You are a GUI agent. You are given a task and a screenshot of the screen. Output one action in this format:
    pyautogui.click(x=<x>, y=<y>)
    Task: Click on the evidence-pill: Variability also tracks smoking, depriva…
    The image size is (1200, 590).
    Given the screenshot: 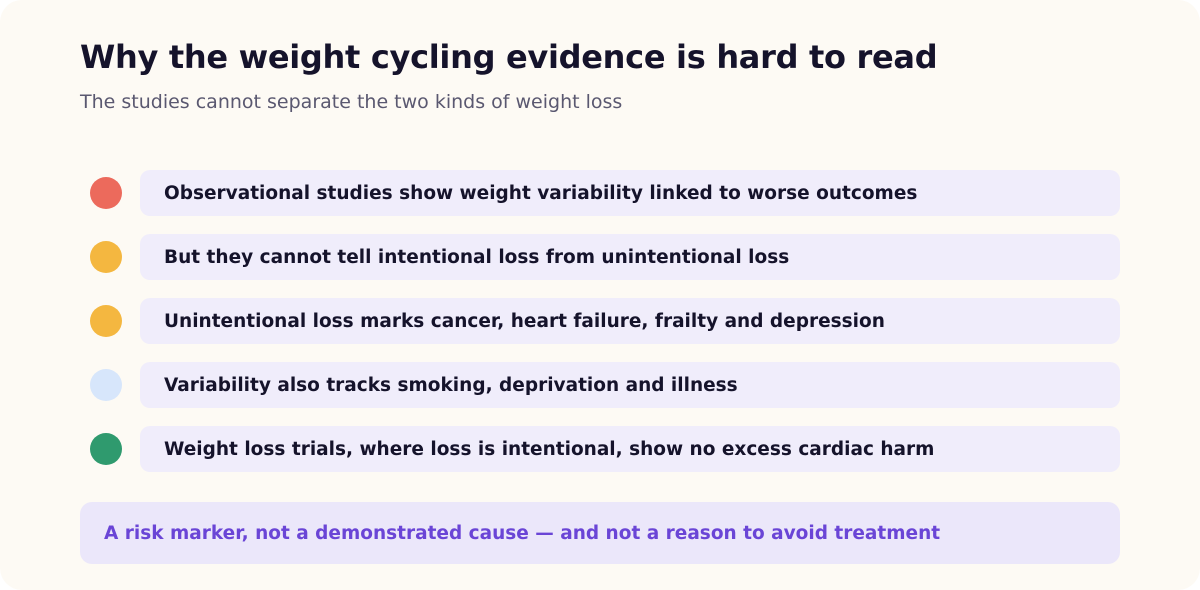 What is the action you would take?
    pyautogui.click(x=630, y=385)
    